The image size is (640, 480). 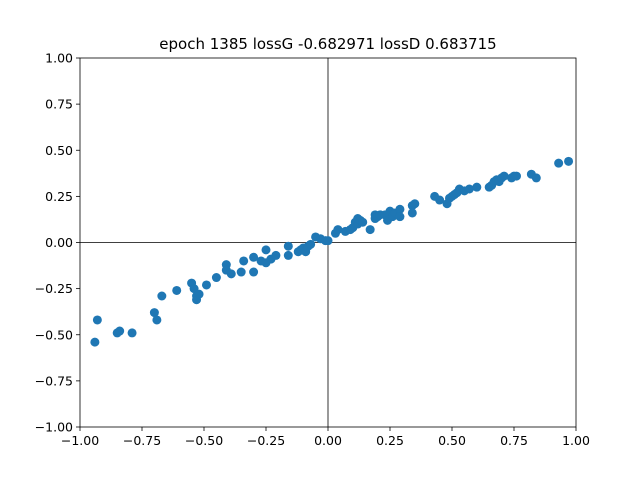 I want to click on y-tick-label: 1.00, so click(x=59, y=58).